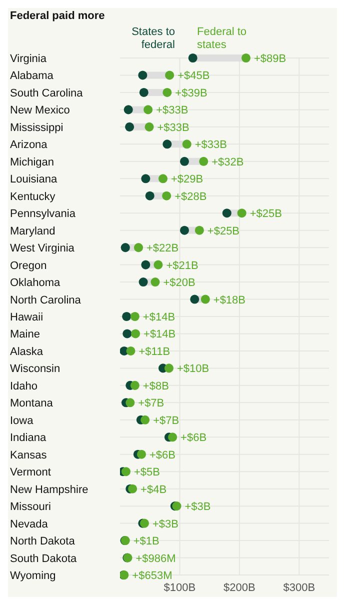 Image resolution: width=345 pixels, height=609 pixels. What do you see at coordinates (152, 39) in the screenshot?
I see `series-label: States to federal` at bounding box center [152, 39].